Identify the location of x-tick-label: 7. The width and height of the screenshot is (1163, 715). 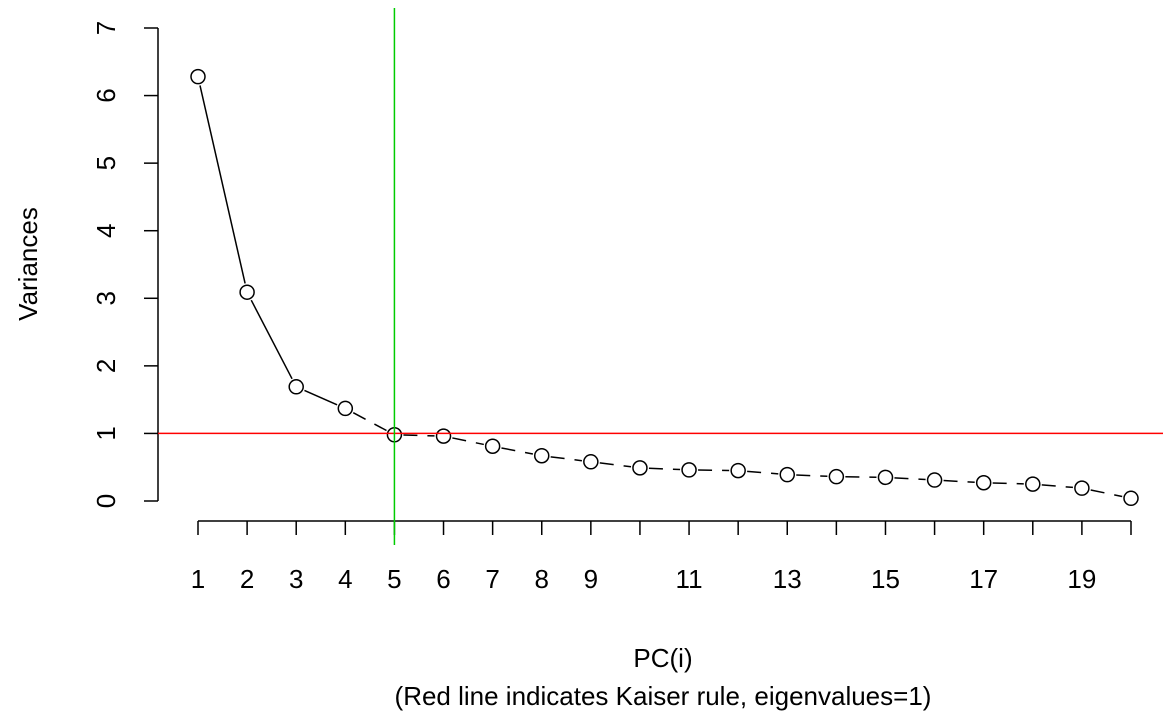
(492, 579).